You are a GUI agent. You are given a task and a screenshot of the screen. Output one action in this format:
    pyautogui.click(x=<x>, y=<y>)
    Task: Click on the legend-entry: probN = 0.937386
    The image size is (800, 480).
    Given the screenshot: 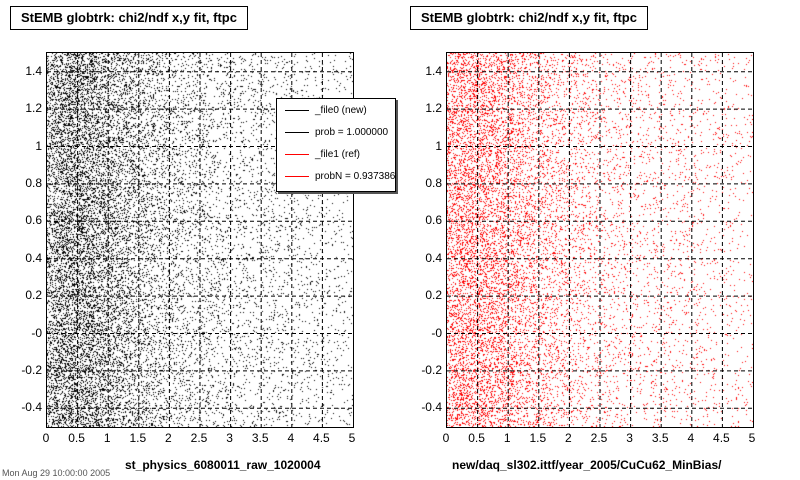 What is the action you would take?
    pyautogui.click(x=336, y=177)
    